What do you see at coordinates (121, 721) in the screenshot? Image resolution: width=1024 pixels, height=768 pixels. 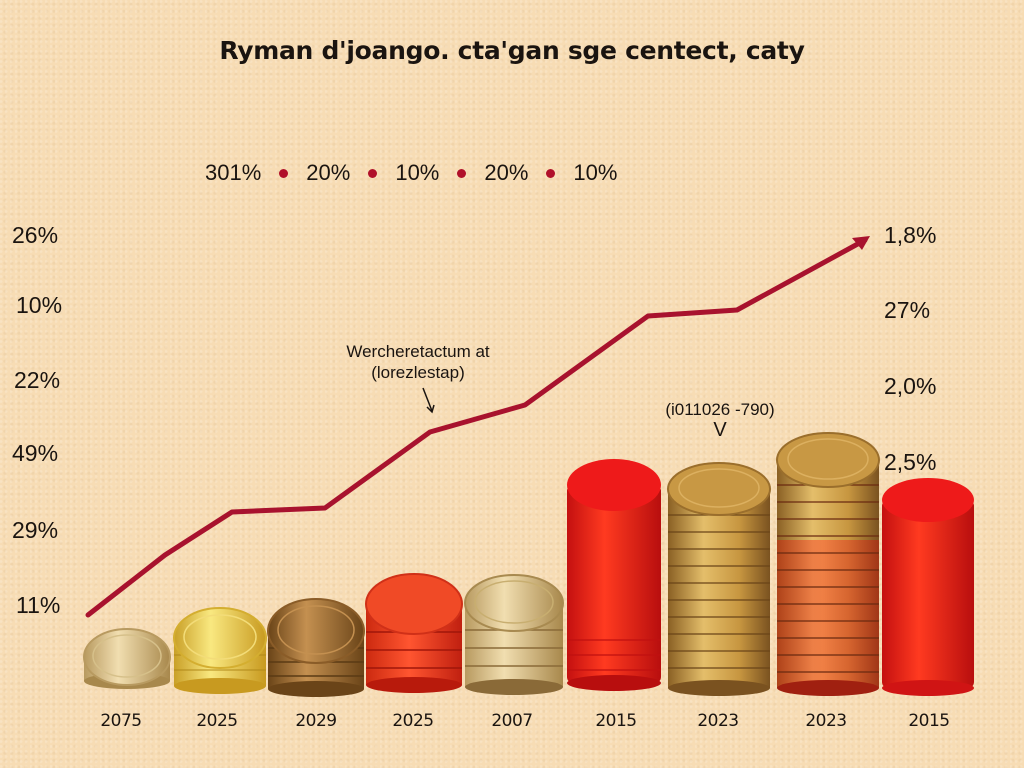 I see `x-tick: 2075` at bounding box center [121, 721].